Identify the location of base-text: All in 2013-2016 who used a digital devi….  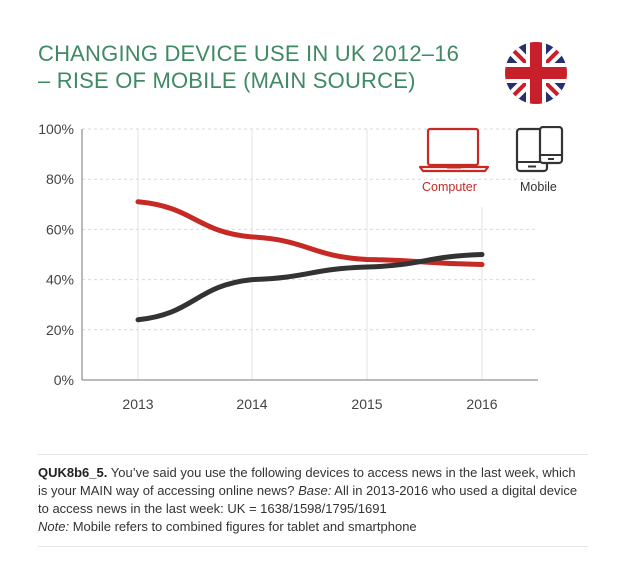
(308, 499).